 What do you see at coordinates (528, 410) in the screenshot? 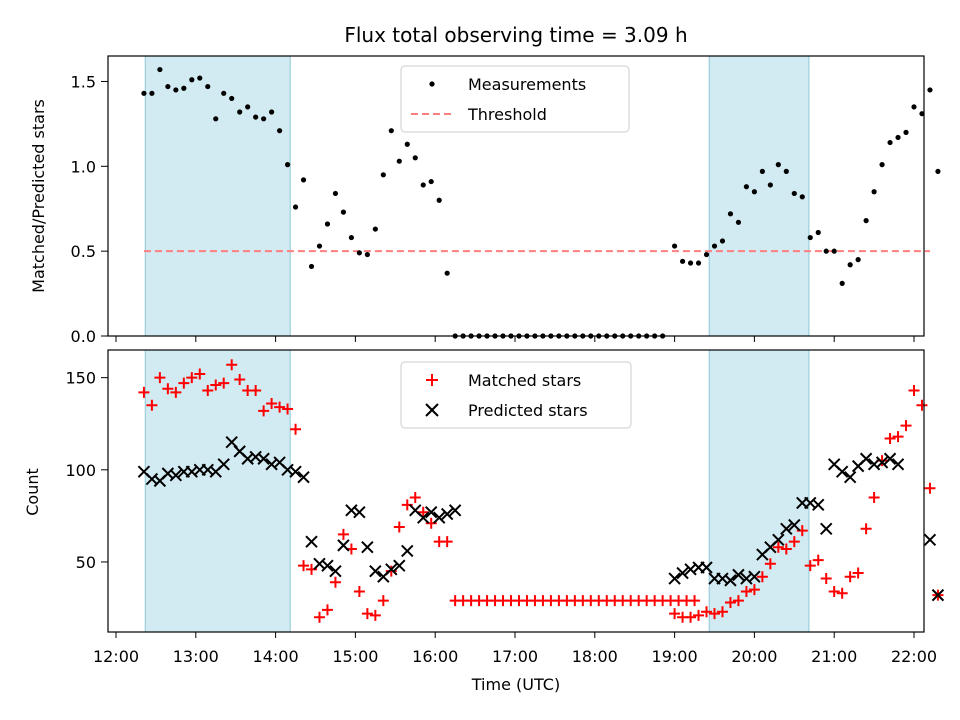
I see `predicted-stars-legend-label: Predicted stars` at bounding box center [528, 410].